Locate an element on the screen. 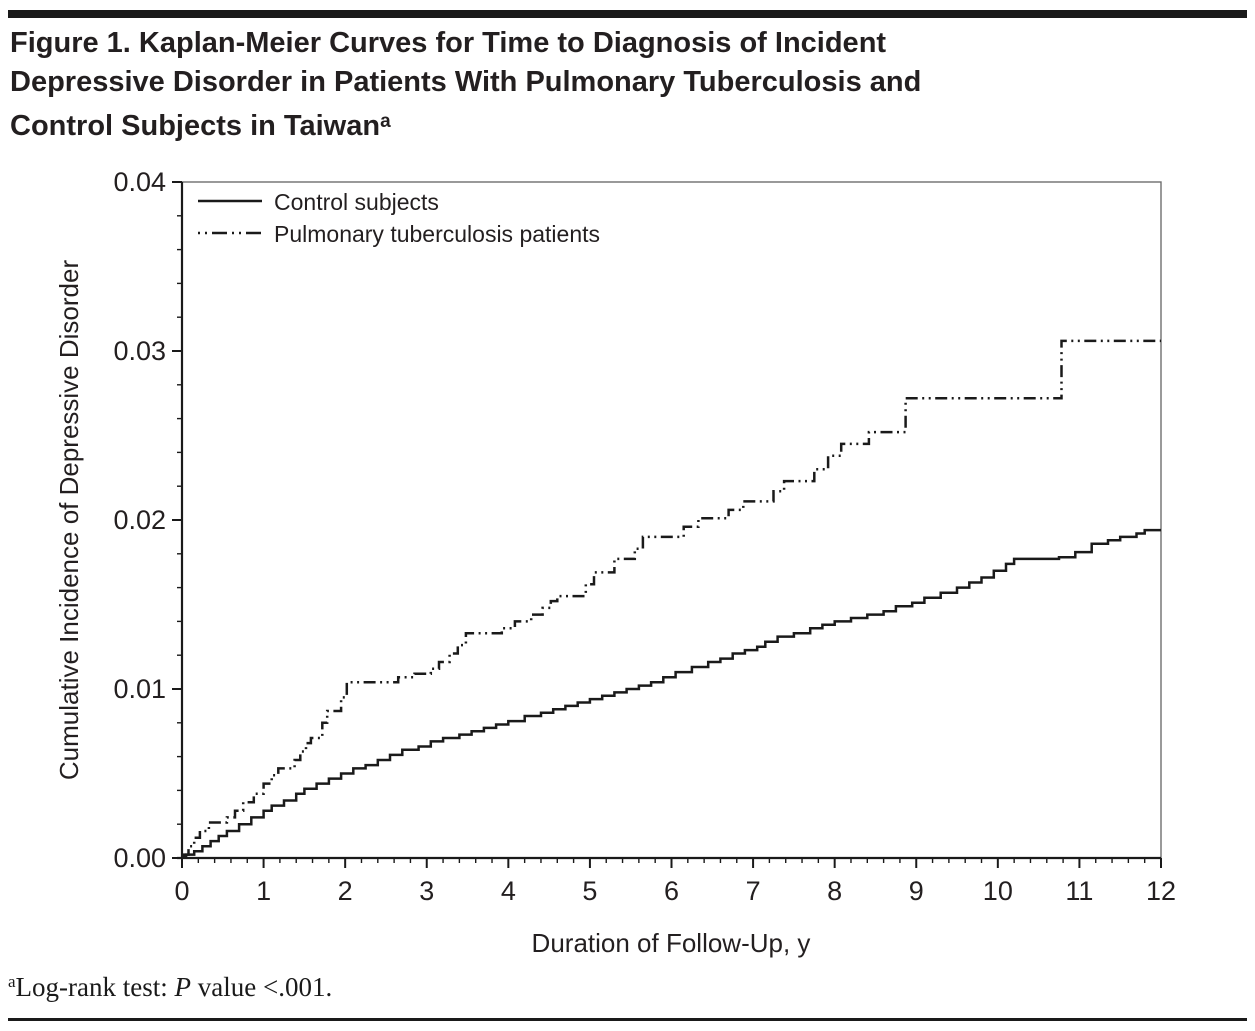  footnote-superscript: a is located at coordinates (12, 981).